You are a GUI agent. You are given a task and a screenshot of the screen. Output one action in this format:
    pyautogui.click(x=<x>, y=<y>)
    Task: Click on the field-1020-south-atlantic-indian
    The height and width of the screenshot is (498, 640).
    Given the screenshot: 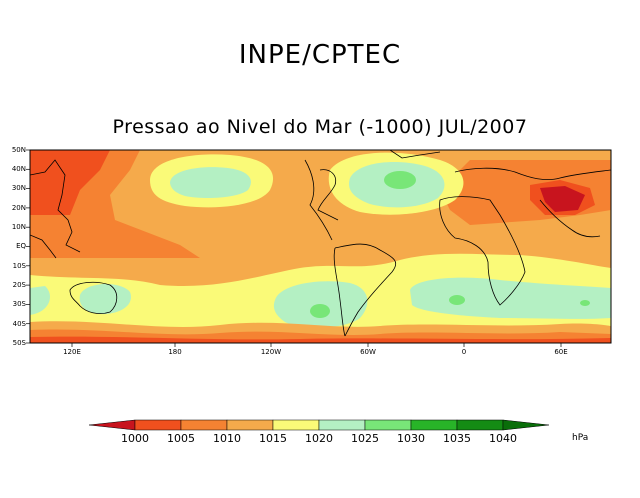 What is the action you would take?
    pyautogui.click(x=510, y=298)
    